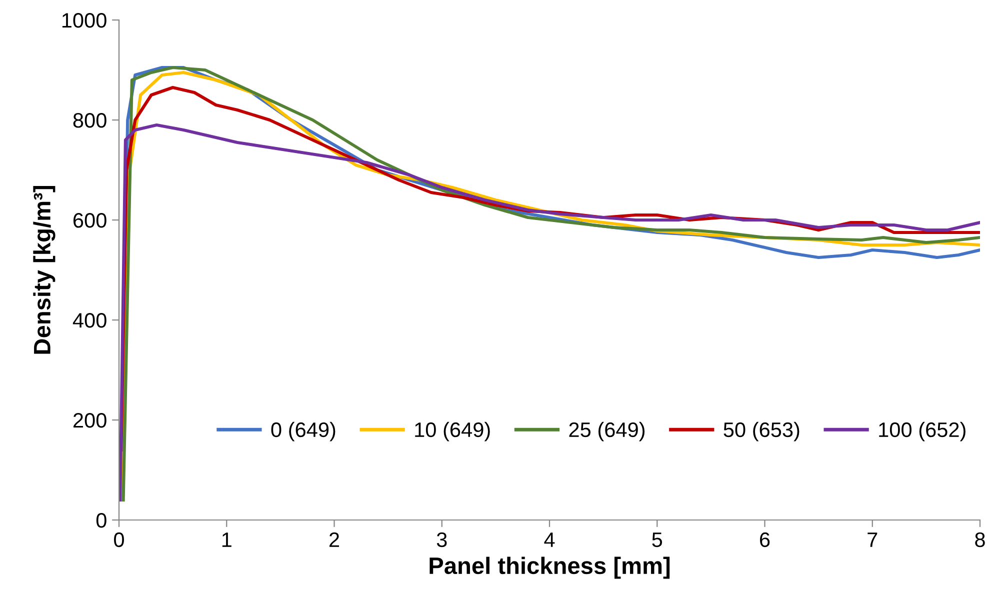  Describe the element at coordinates (227, 539) in the screenshot. I see `x-tick-label: 1` at that location.